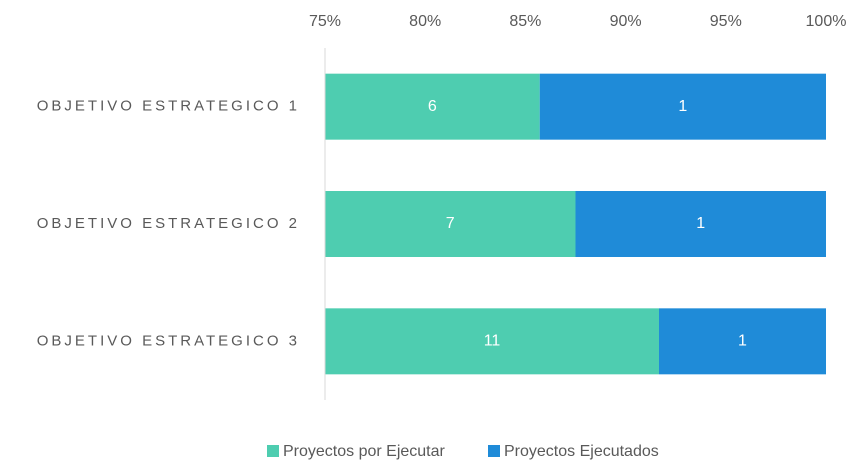 This screenshot has width=855, height=463. I want to click on x-tick-label: 75%, so click(325, 21).